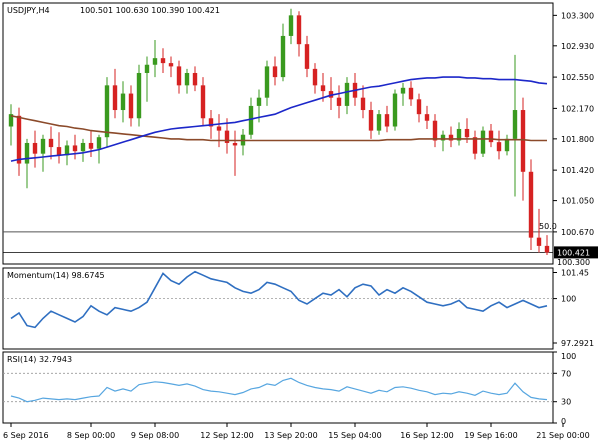  What do you see at coordinates (577, 77) in the screenshot?
I see `price-tick-label: 102.550` at bounding box center [577, 77].